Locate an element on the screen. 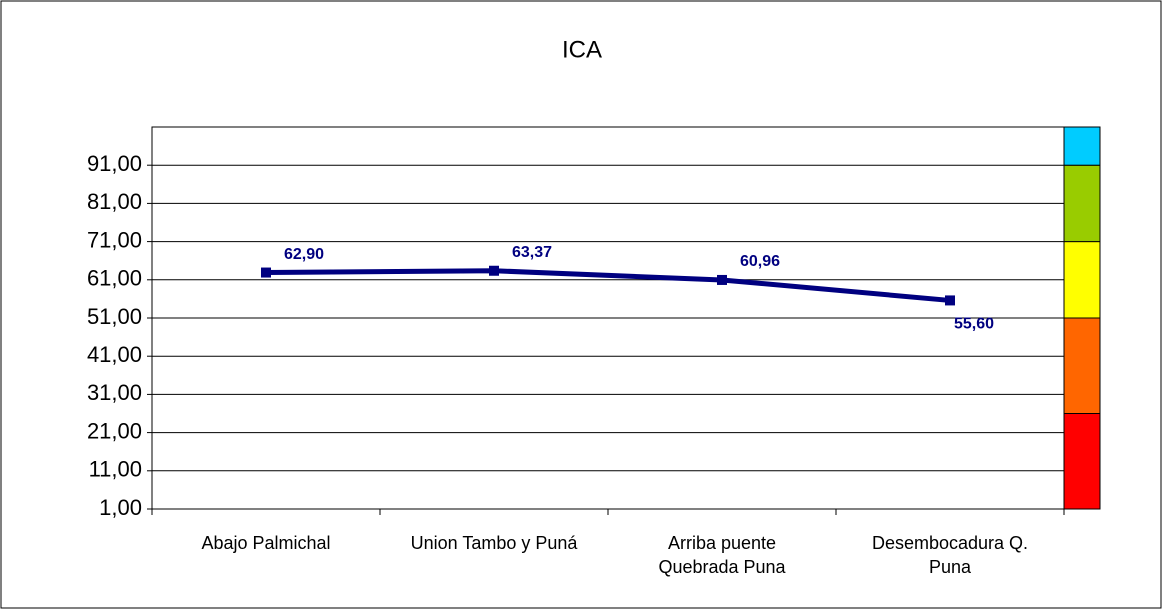  x-tick-label: Abajo Palmichal is located at coordinates (266, 543).